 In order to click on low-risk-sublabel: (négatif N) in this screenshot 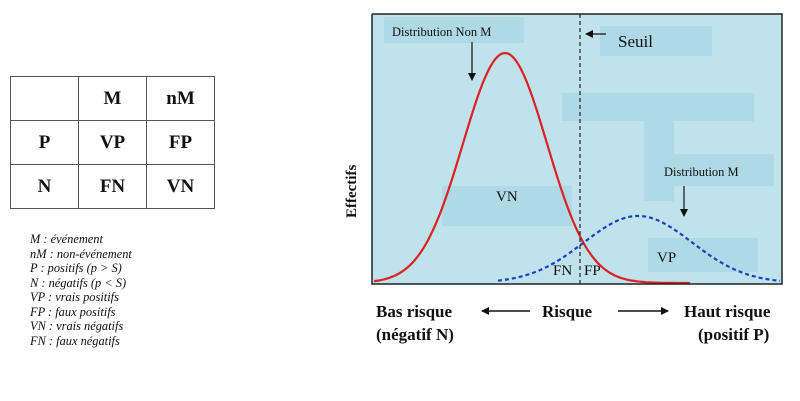, I will do `click(415, 334)`.